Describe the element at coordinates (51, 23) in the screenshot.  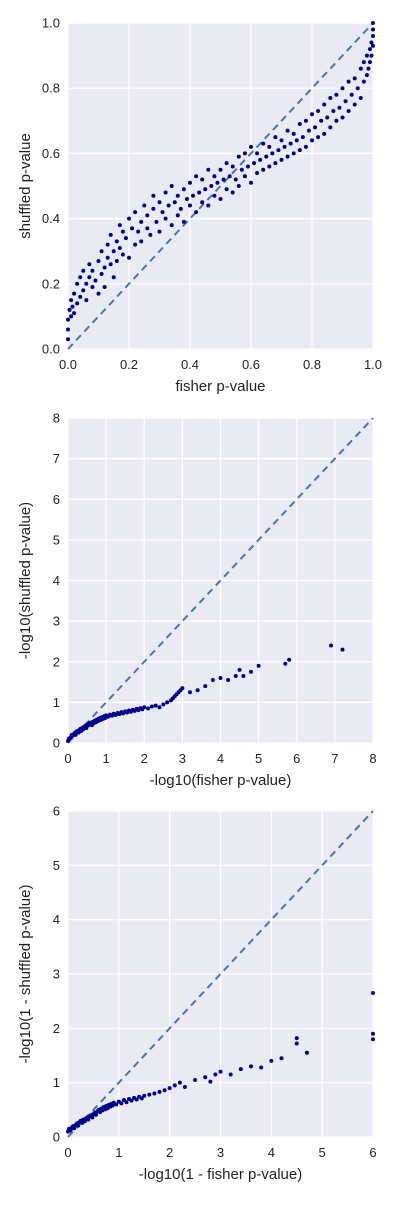
I see `y-tick-label: 1.0` at that location.